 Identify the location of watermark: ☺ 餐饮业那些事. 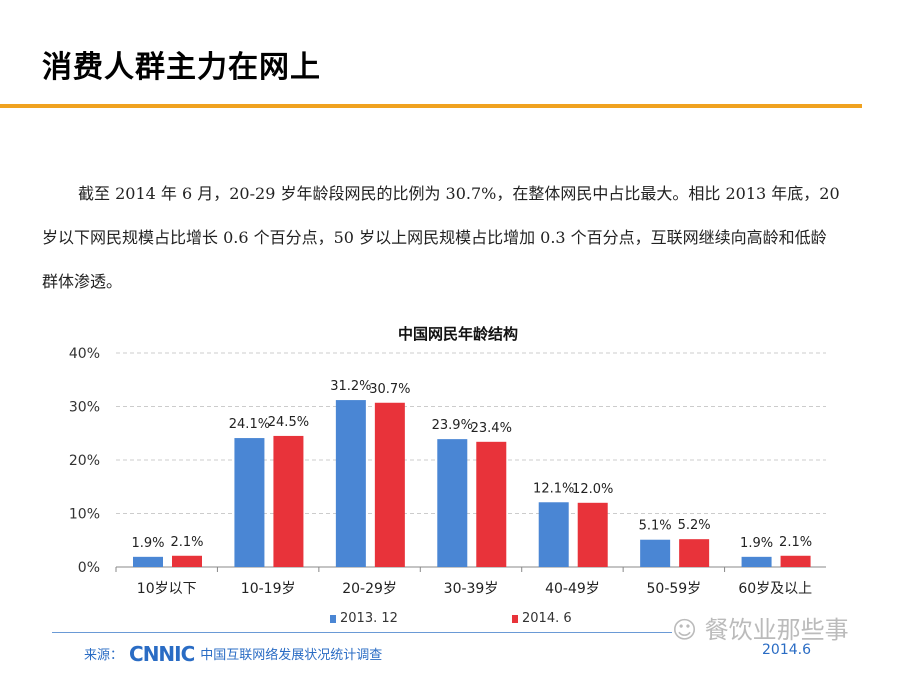
(760, 627).